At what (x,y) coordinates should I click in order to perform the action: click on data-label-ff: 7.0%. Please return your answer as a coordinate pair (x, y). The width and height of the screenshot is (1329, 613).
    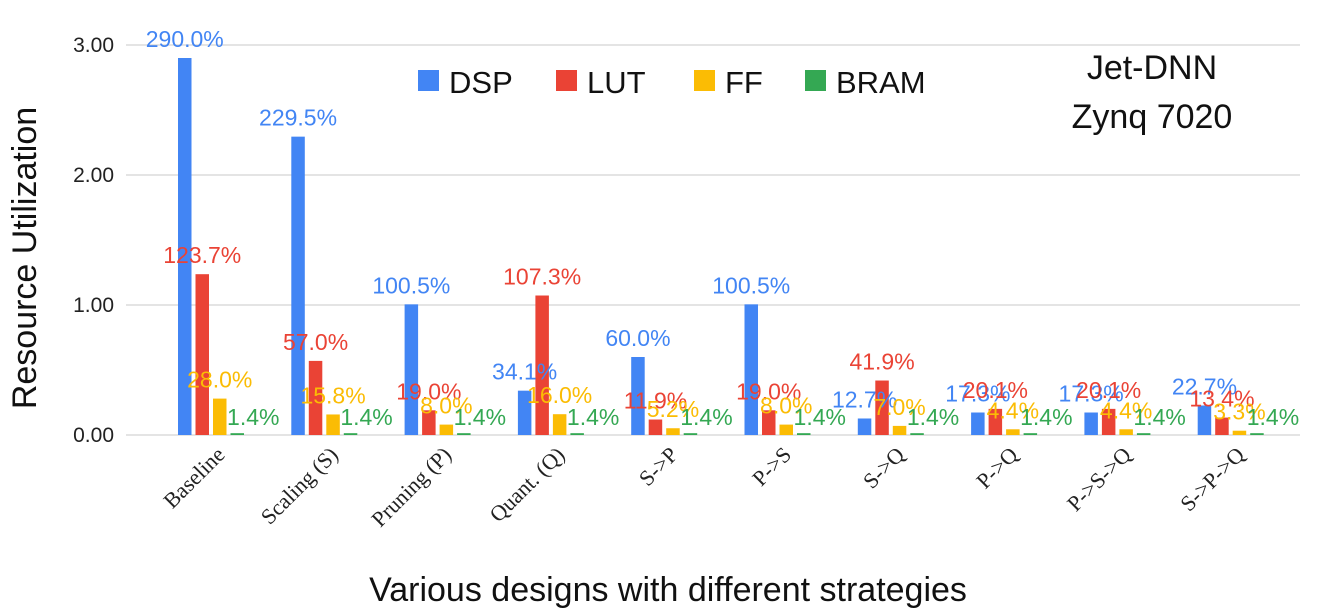
    Looking at the image, I should click on (899, 407).